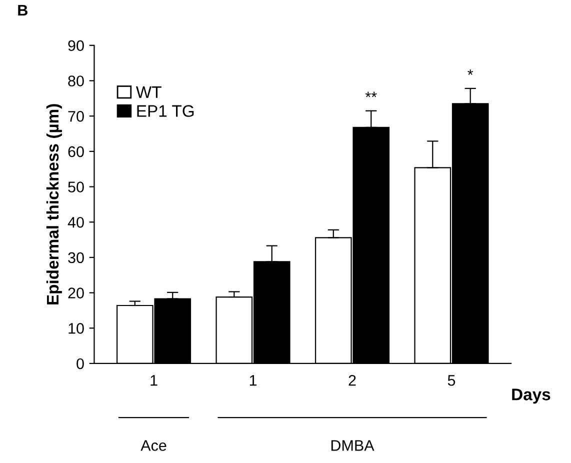 The image size is (571, 463). What do you see at coordinates (165, 111) in the screenshot?
I see `legend-label: EP1 TG` at bounding box center [165, 111].